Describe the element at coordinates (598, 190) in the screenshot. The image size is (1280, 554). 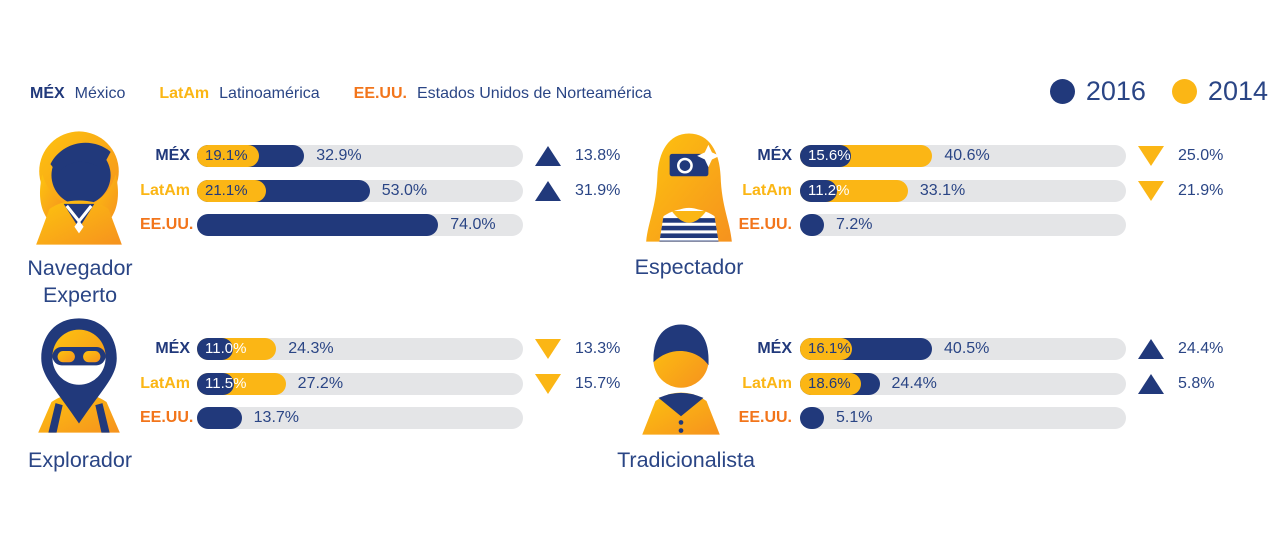
I see `change-value: 31.9%` at that location.